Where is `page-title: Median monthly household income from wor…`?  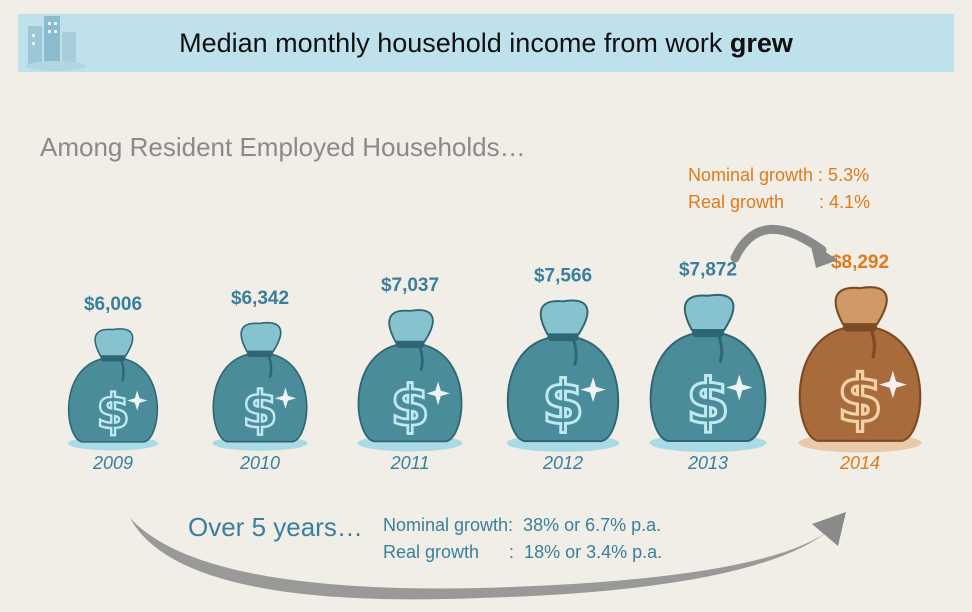
page-title: Median monthly household income from wor… is located at coordinates (486, 42).